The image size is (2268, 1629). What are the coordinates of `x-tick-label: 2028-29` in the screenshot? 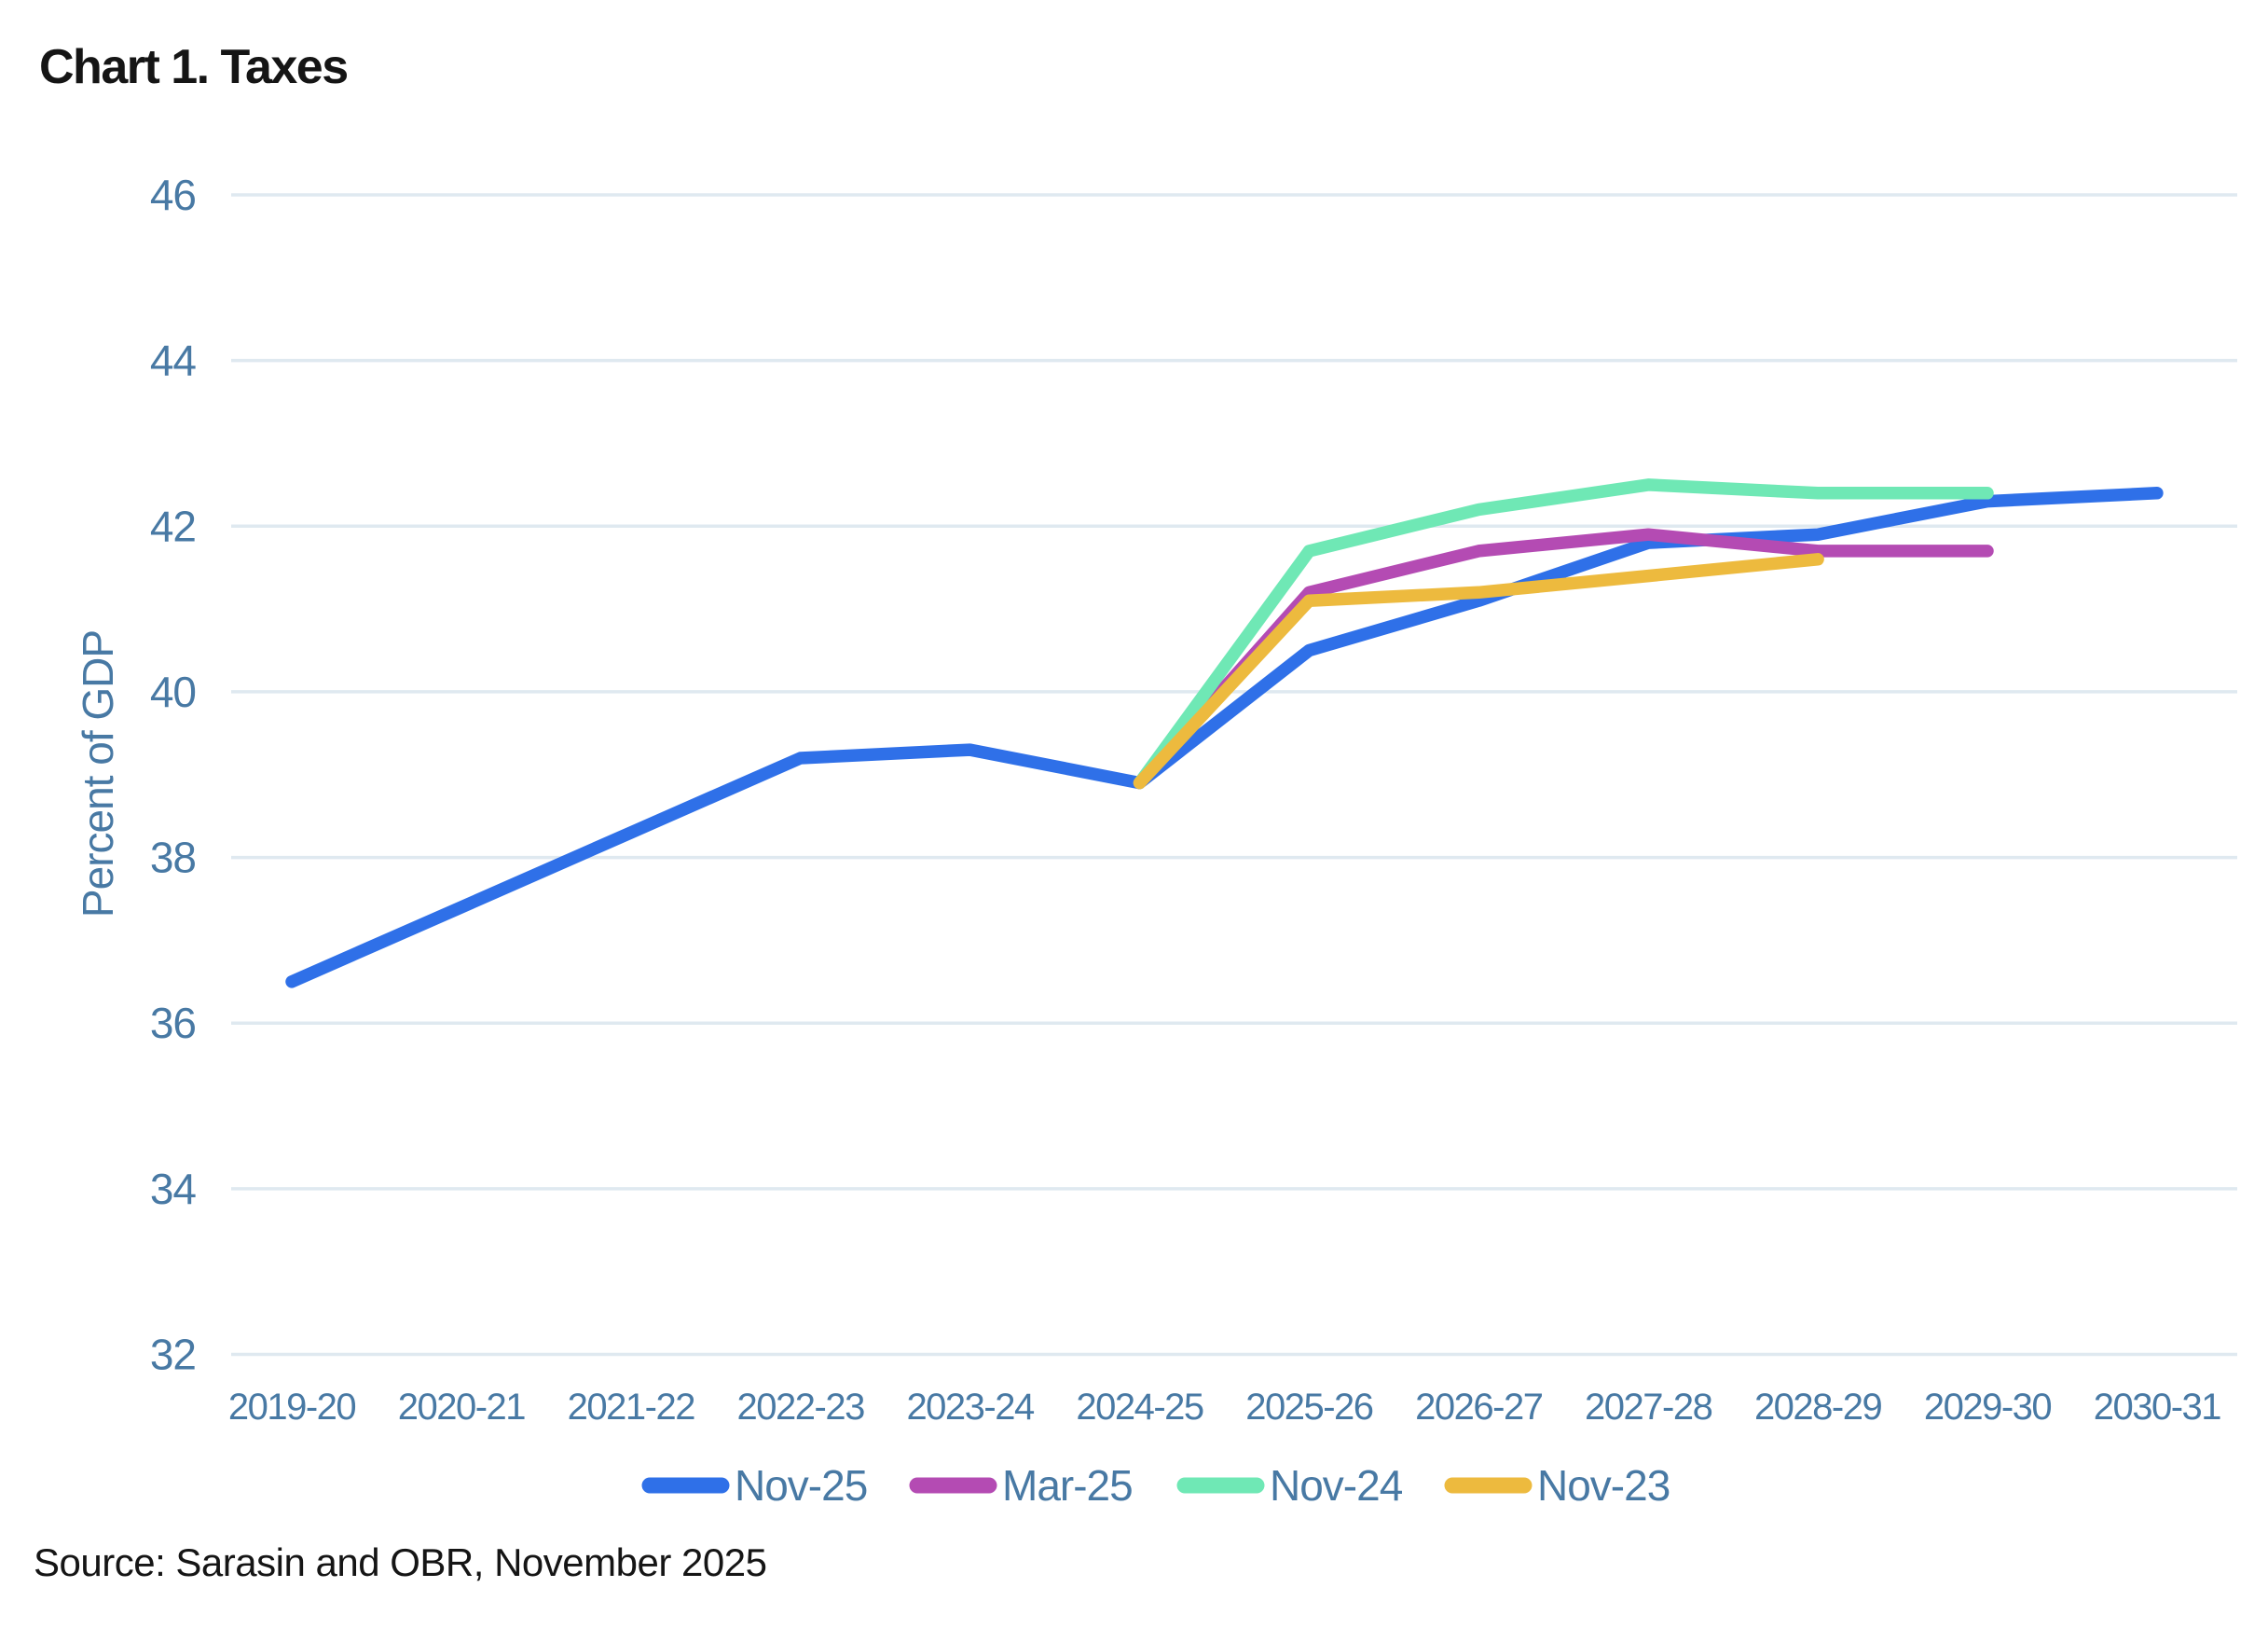 It's located at (1818, 1407).